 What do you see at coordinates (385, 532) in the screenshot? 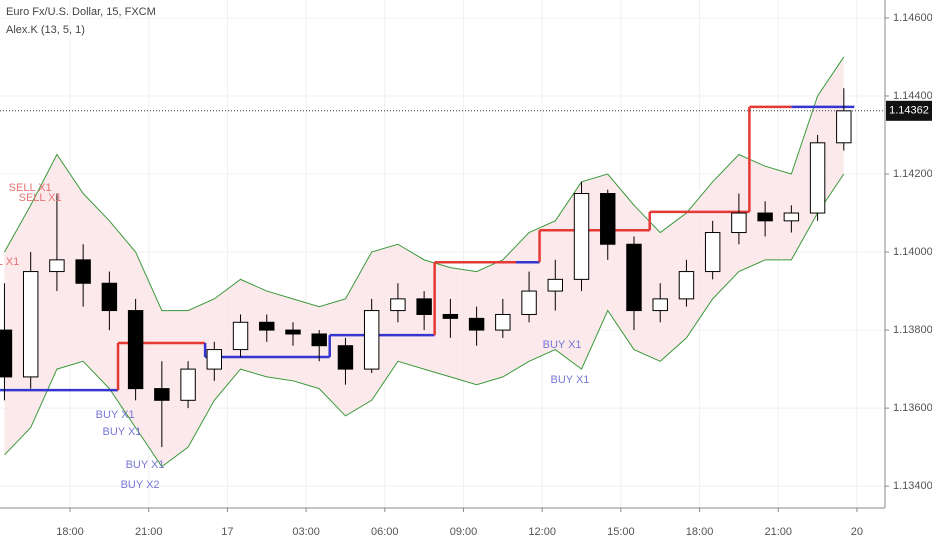
I see `x-tick-label: 06:00` at bounding box center [385, 532].